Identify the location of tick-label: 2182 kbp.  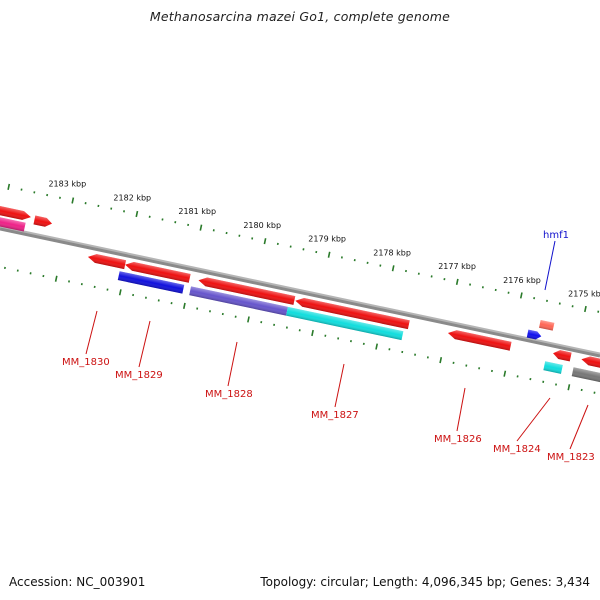
(132, 197).